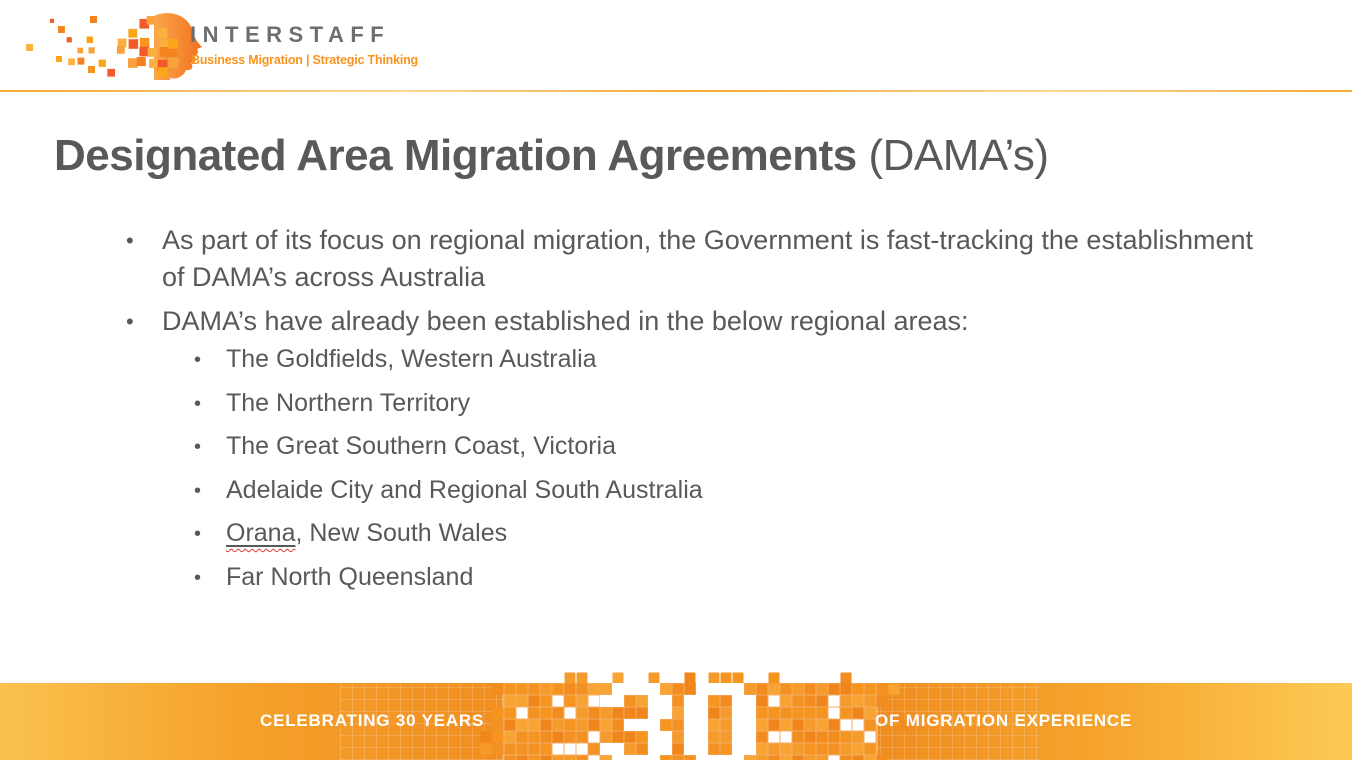  I want to click on brand-wordmark: INTERSTAFF, so click(290, 34).